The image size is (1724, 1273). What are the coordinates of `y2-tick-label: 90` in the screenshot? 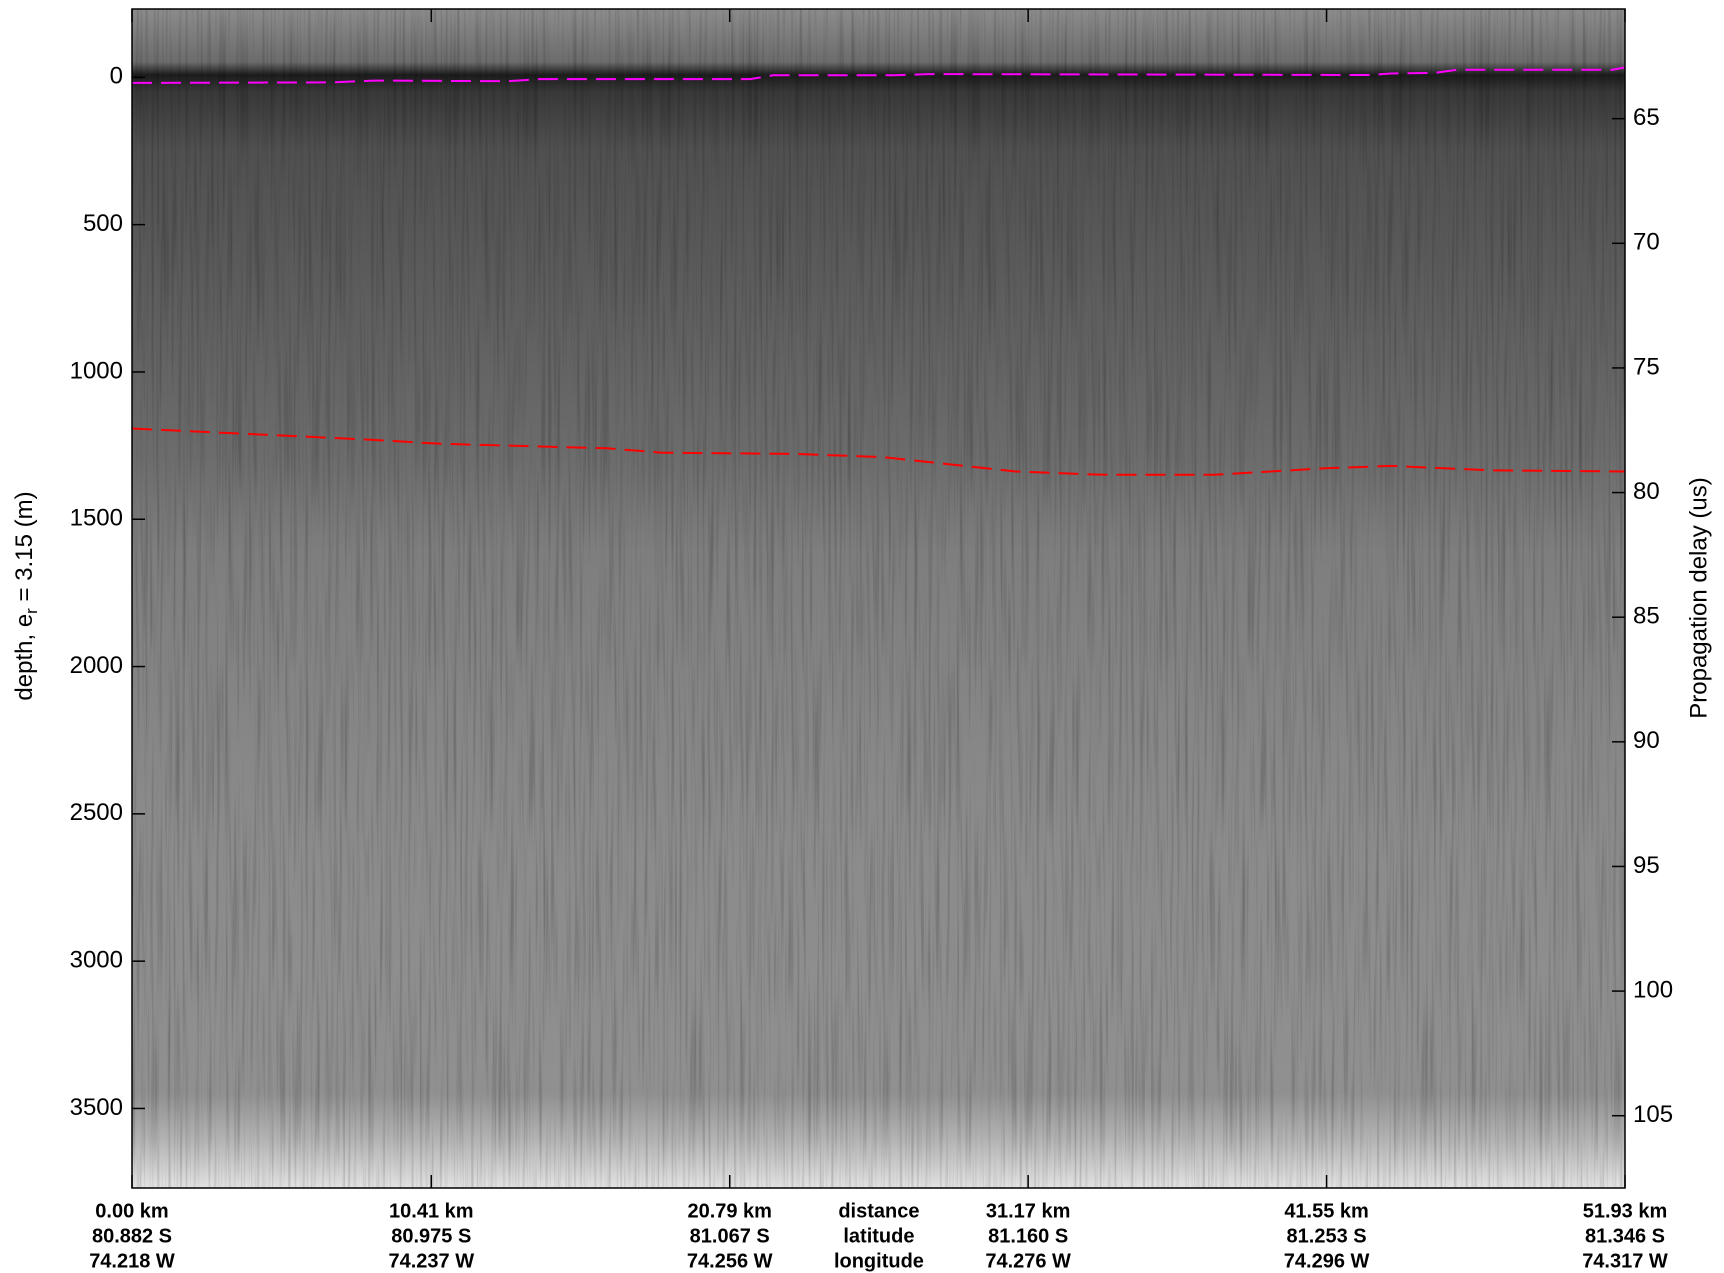 It's located at (1646, 740).